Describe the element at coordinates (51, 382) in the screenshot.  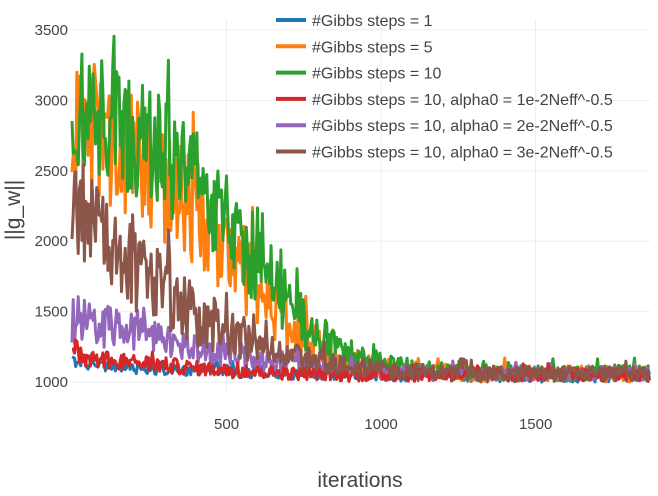
I see `y-tick-label: 1000` at that location.